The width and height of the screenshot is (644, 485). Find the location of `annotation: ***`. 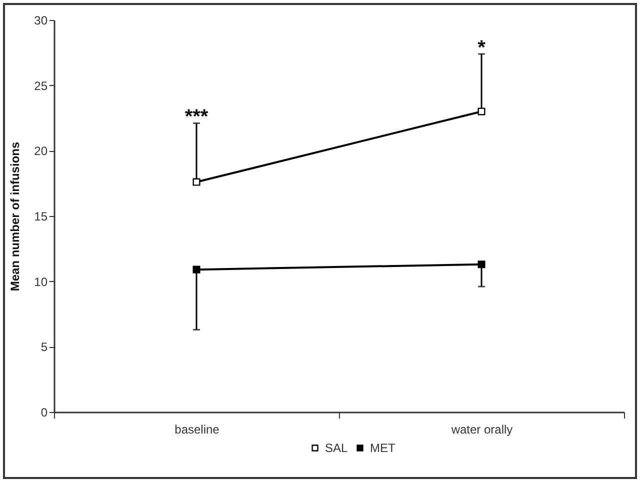

annotation: *** is located at coordinates (196, 117).